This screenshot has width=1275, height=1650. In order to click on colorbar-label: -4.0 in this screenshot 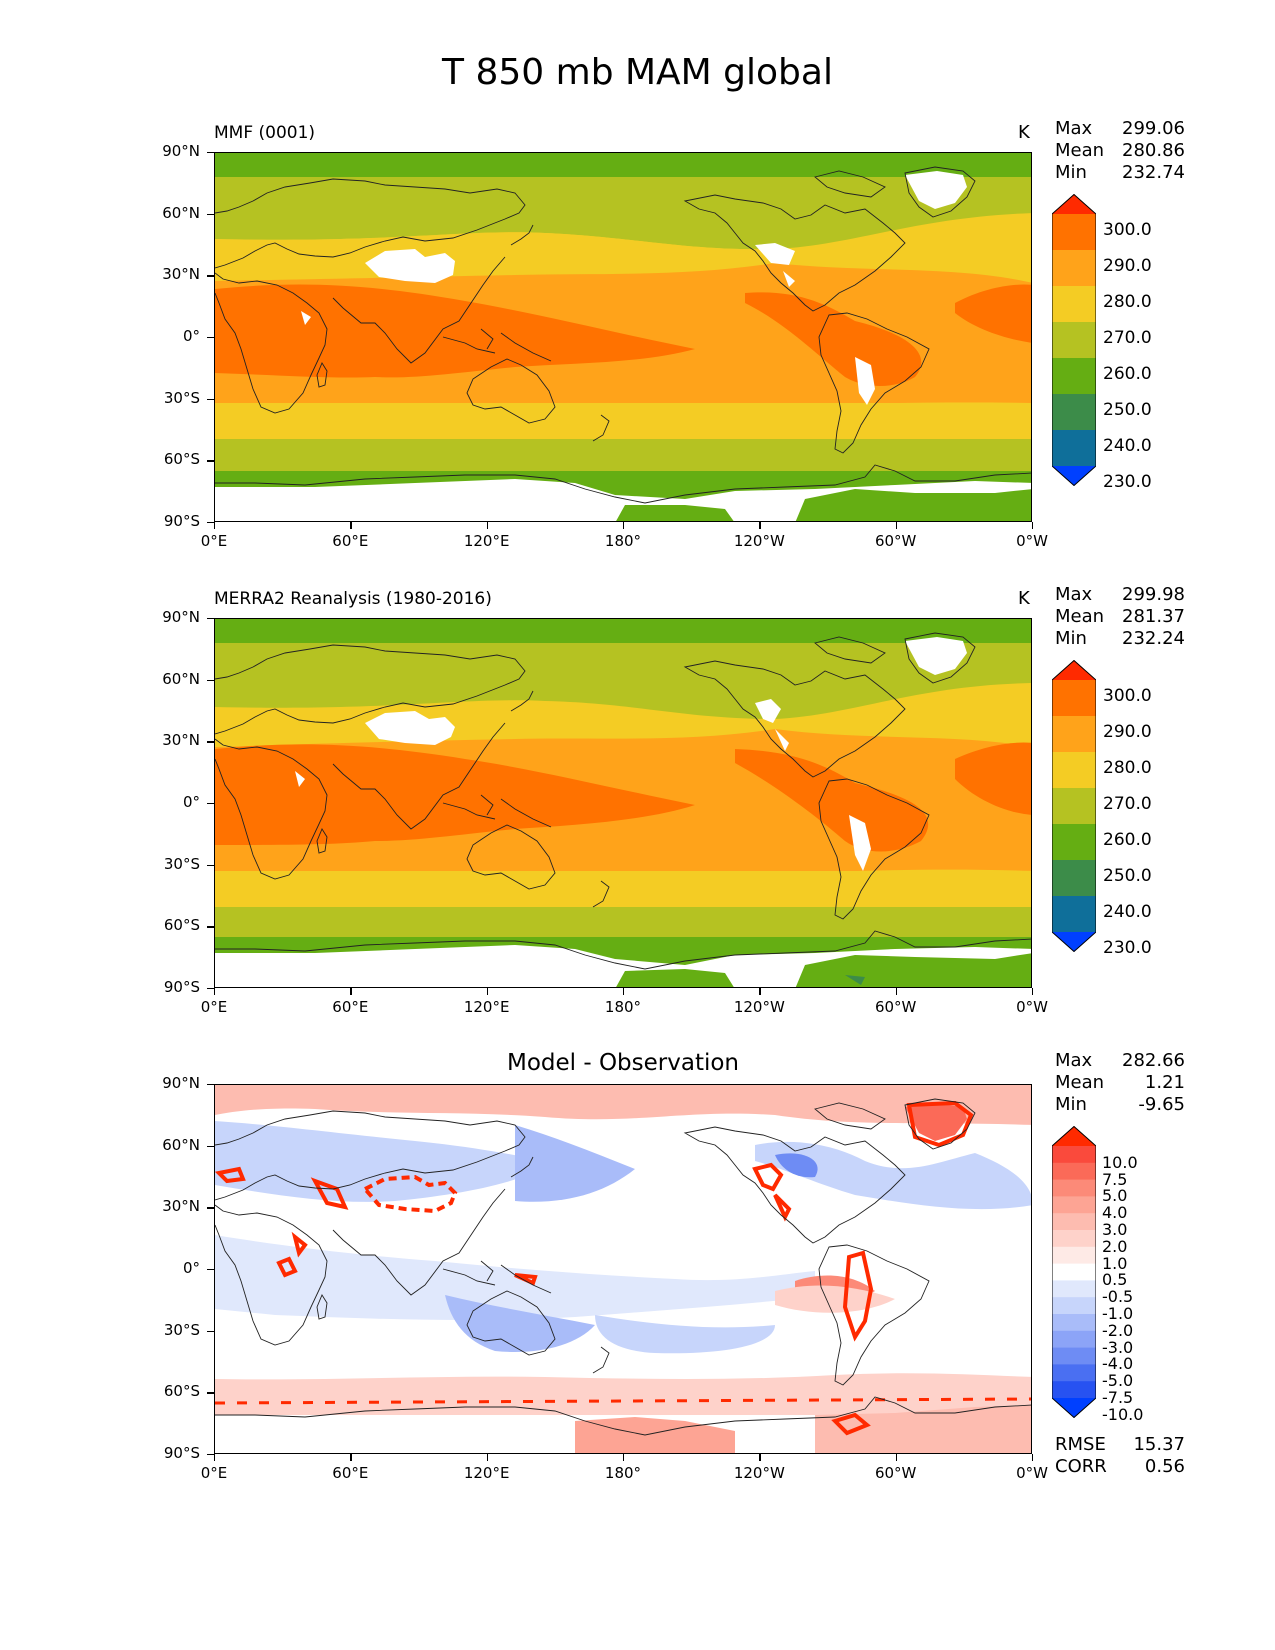, I will do `click(1118, 1364)`.